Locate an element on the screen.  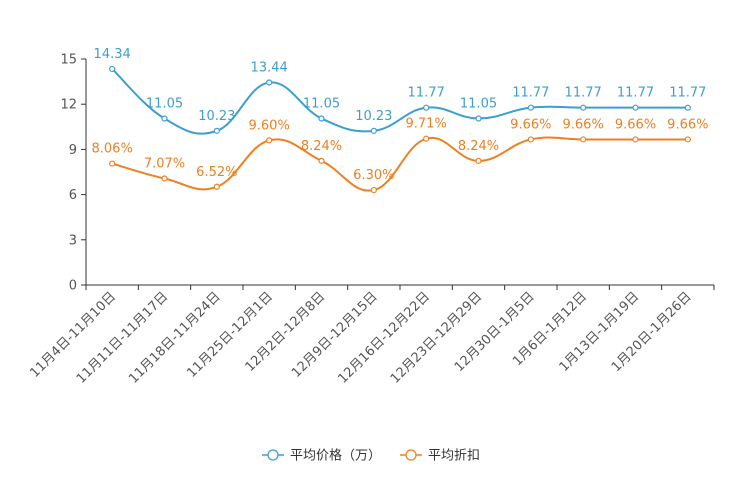
y-tick-label: 0 is located at coordinates (73, 286).